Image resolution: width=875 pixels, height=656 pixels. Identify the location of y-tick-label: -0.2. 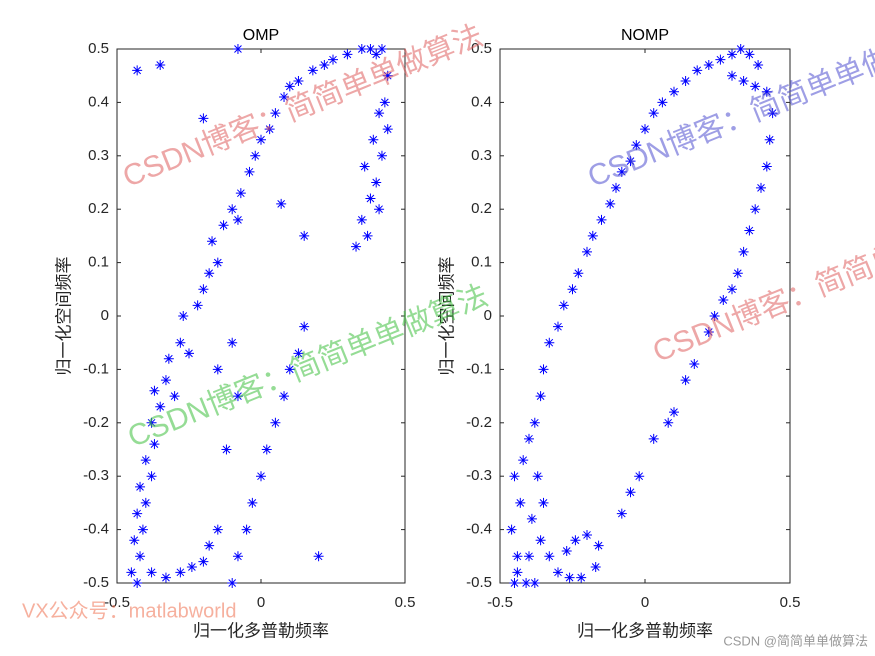
(96, 422).